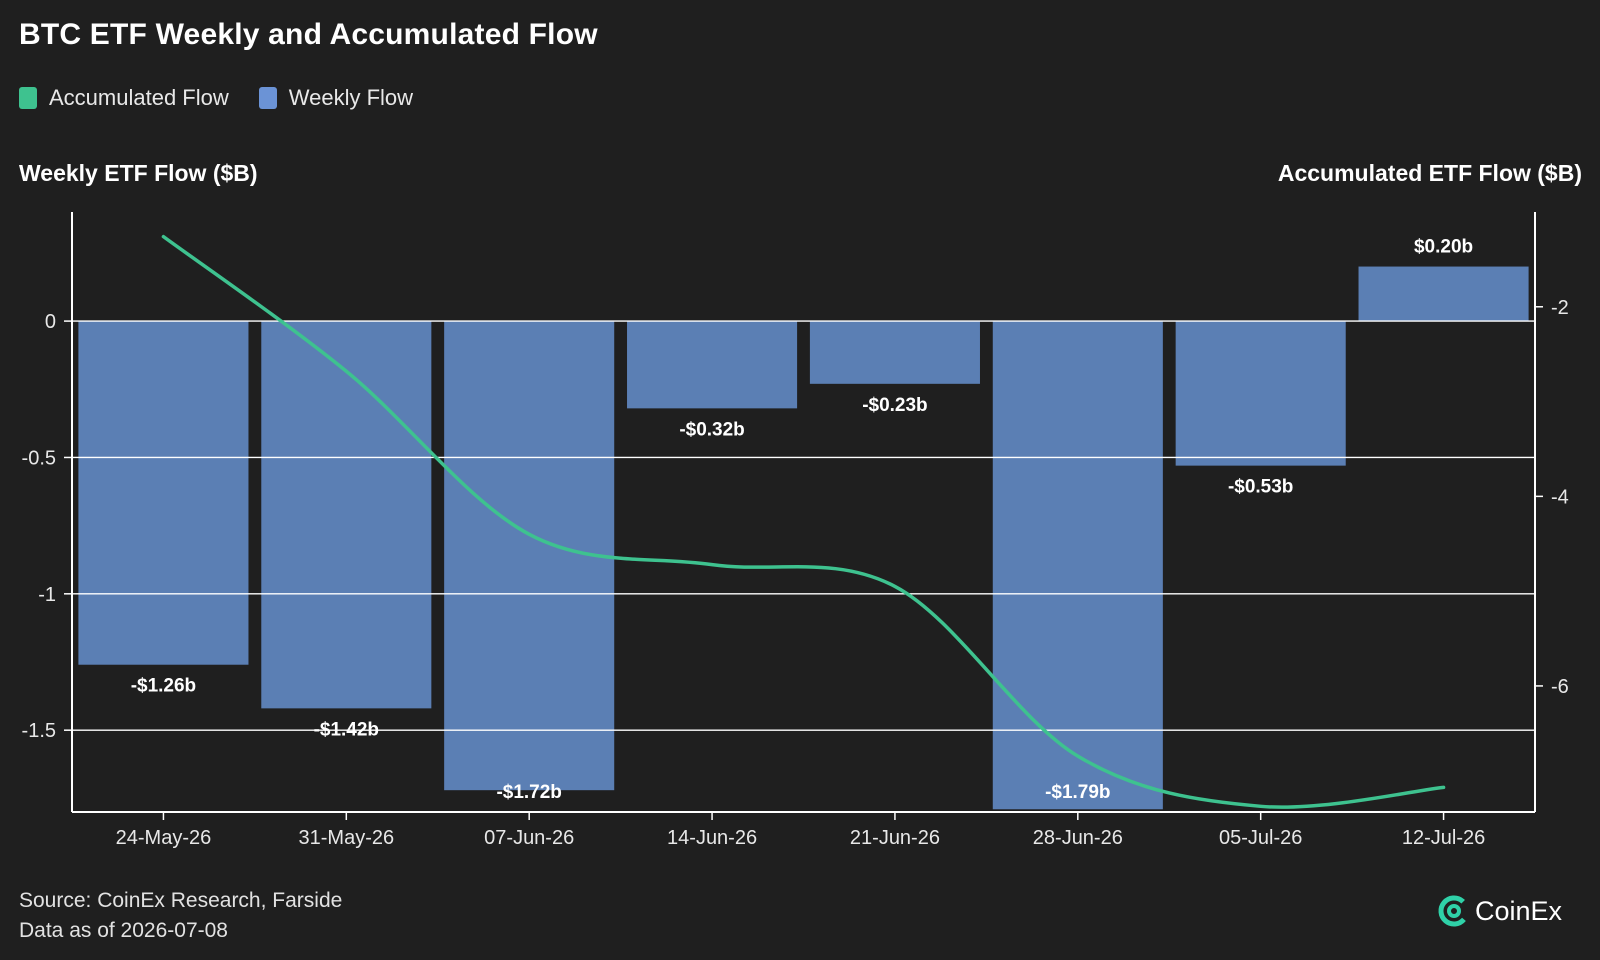  What do you see at coordinates (28, 98) in the screenshot?
I see `legend-swatch-accumulated` at bounding box center [28, 98].